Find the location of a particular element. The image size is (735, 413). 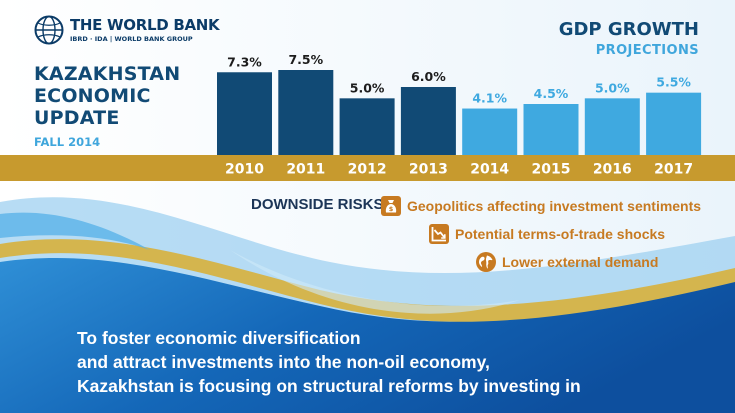

report-title: KAZAKHSTAN ECONOMIC UPDATE is located at coordinates (107, 96).